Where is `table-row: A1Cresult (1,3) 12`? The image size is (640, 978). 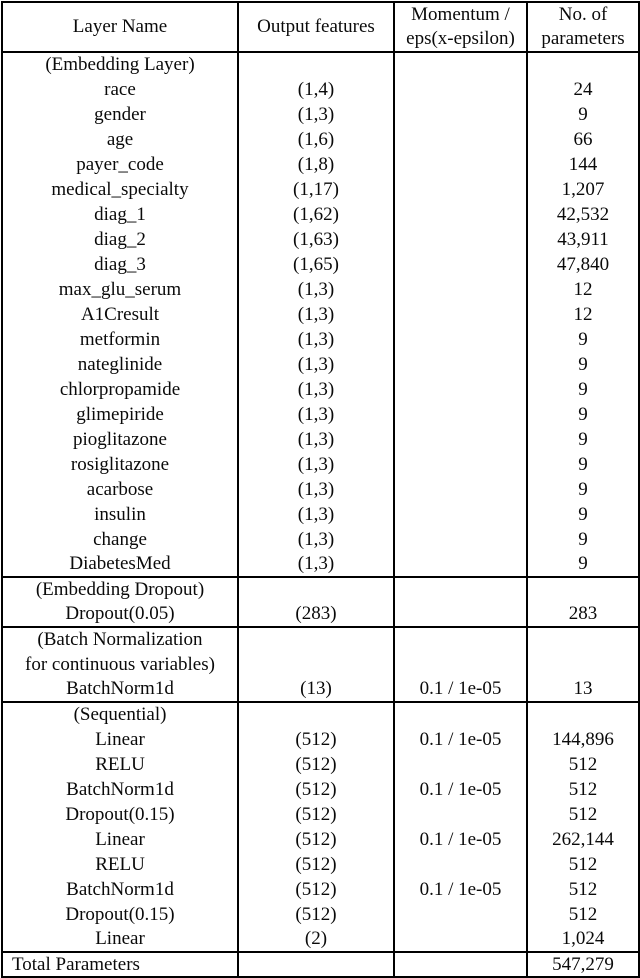
table-row: A1Cresult (1,3) 12 is located at coordinates (320, 314).